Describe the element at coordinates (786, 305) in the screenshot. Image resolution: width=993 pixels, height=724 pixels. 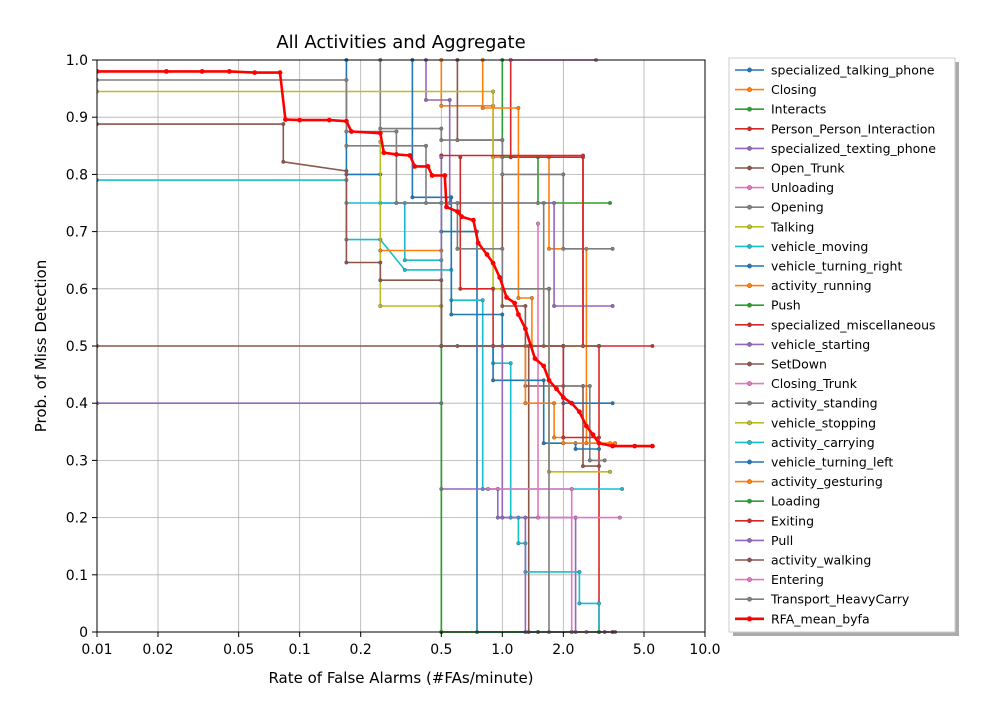
I see `legend-label: Push` at that location.